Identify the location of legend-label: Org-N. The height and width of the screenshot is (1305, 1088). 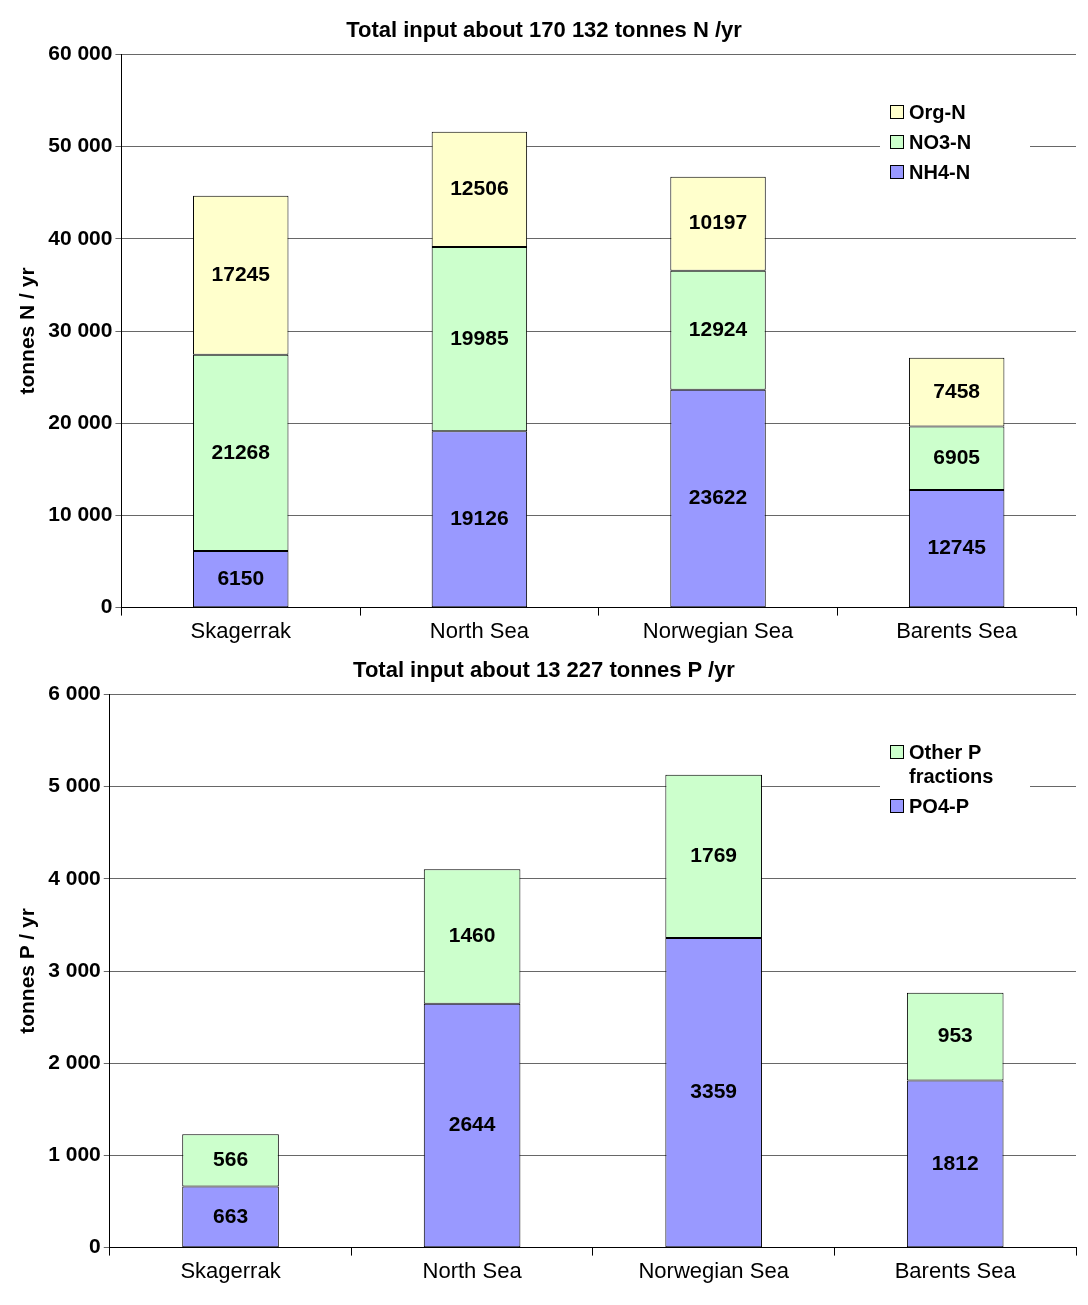
(937, 112).